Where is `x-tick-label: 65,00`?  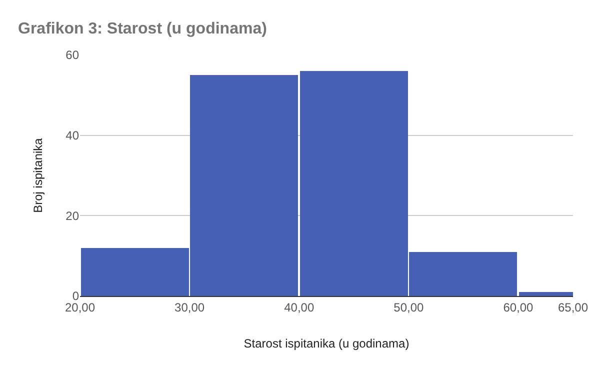 x-tick-label: 65,00 is located at coordinates (573, 307).